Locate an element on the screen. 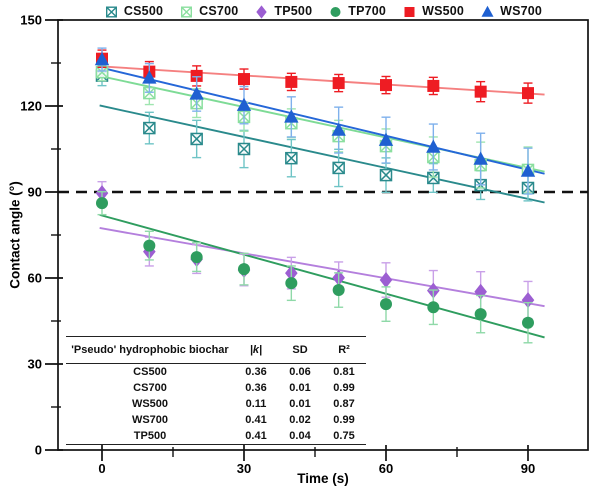 The image size is (600, 489). inset-header-cell: 'Pseudo' hydrophobic biochar is located at coordinates (150, 350).